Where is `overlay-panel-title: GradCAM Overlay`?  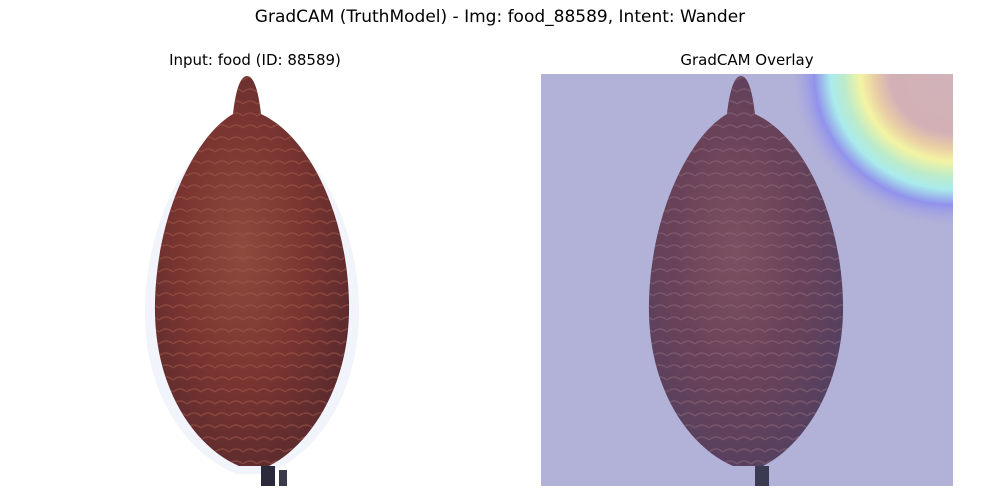
overlay-panel-title: GradCAM Overlay is located at coordinates (747, 60).